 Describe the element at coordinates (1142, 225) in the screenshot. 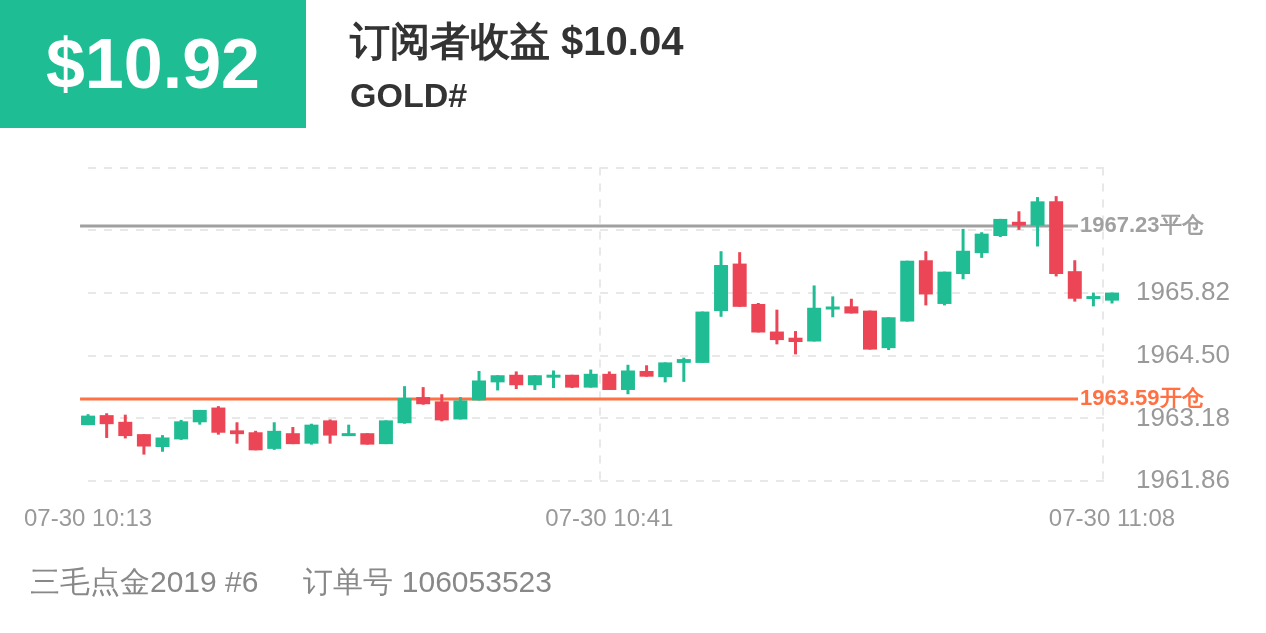

I see `ref-line-label: 1967.23平仓` at that location.